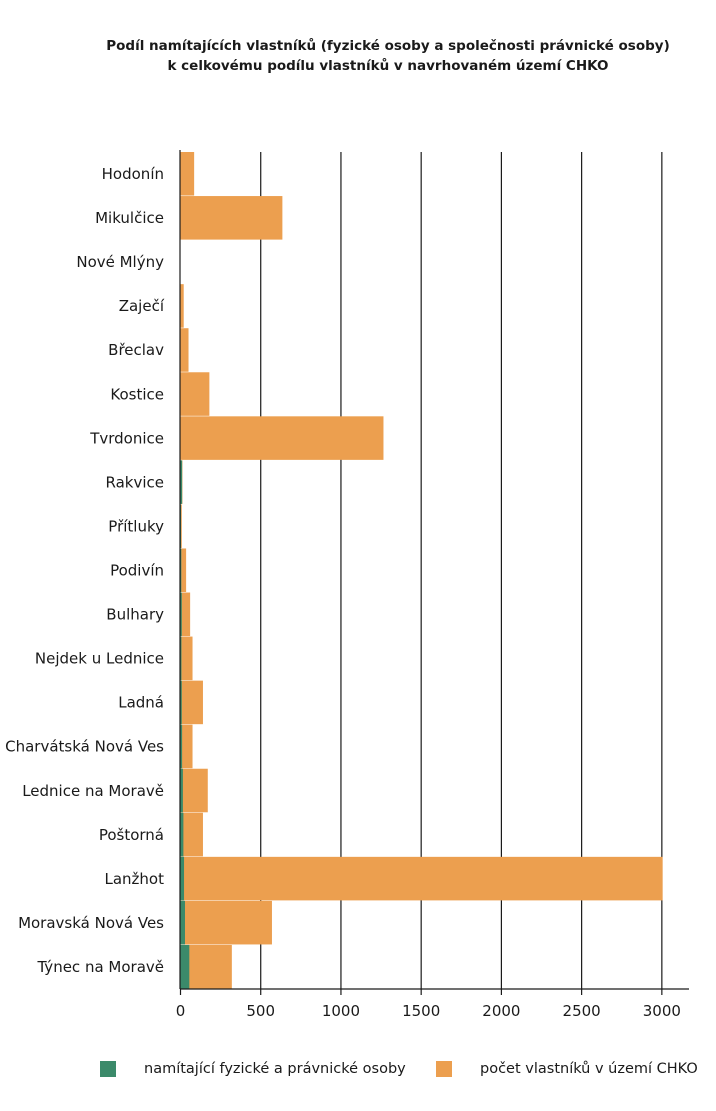 The width and height of the screenshot is (716, 1111). I want to click on category-label-13: Charvátská Nová Ves, so click(84, 747).